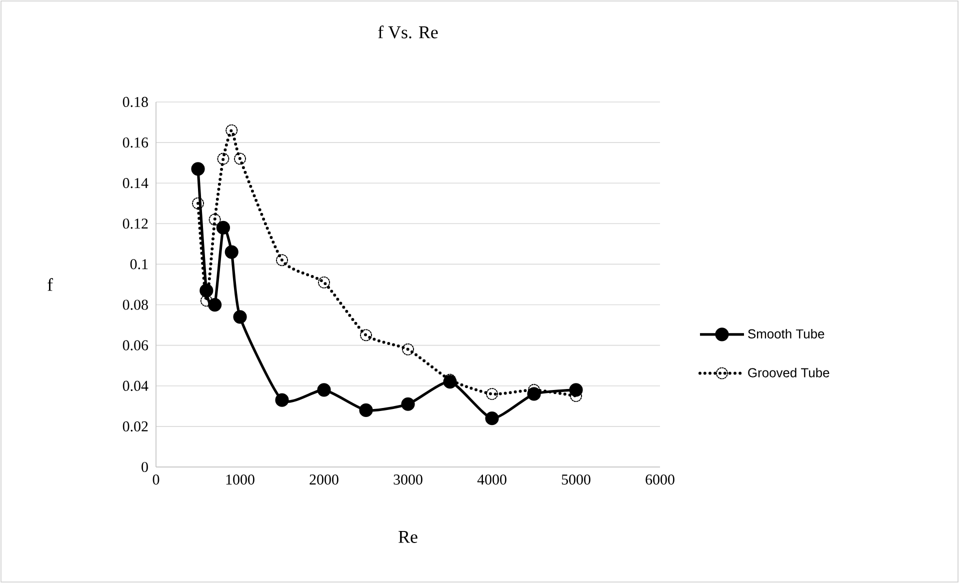  What do you see at coordinates (576, 479) in the screenshot?
I see `x-tick-label: 5000` at bounding box center [576, 479].